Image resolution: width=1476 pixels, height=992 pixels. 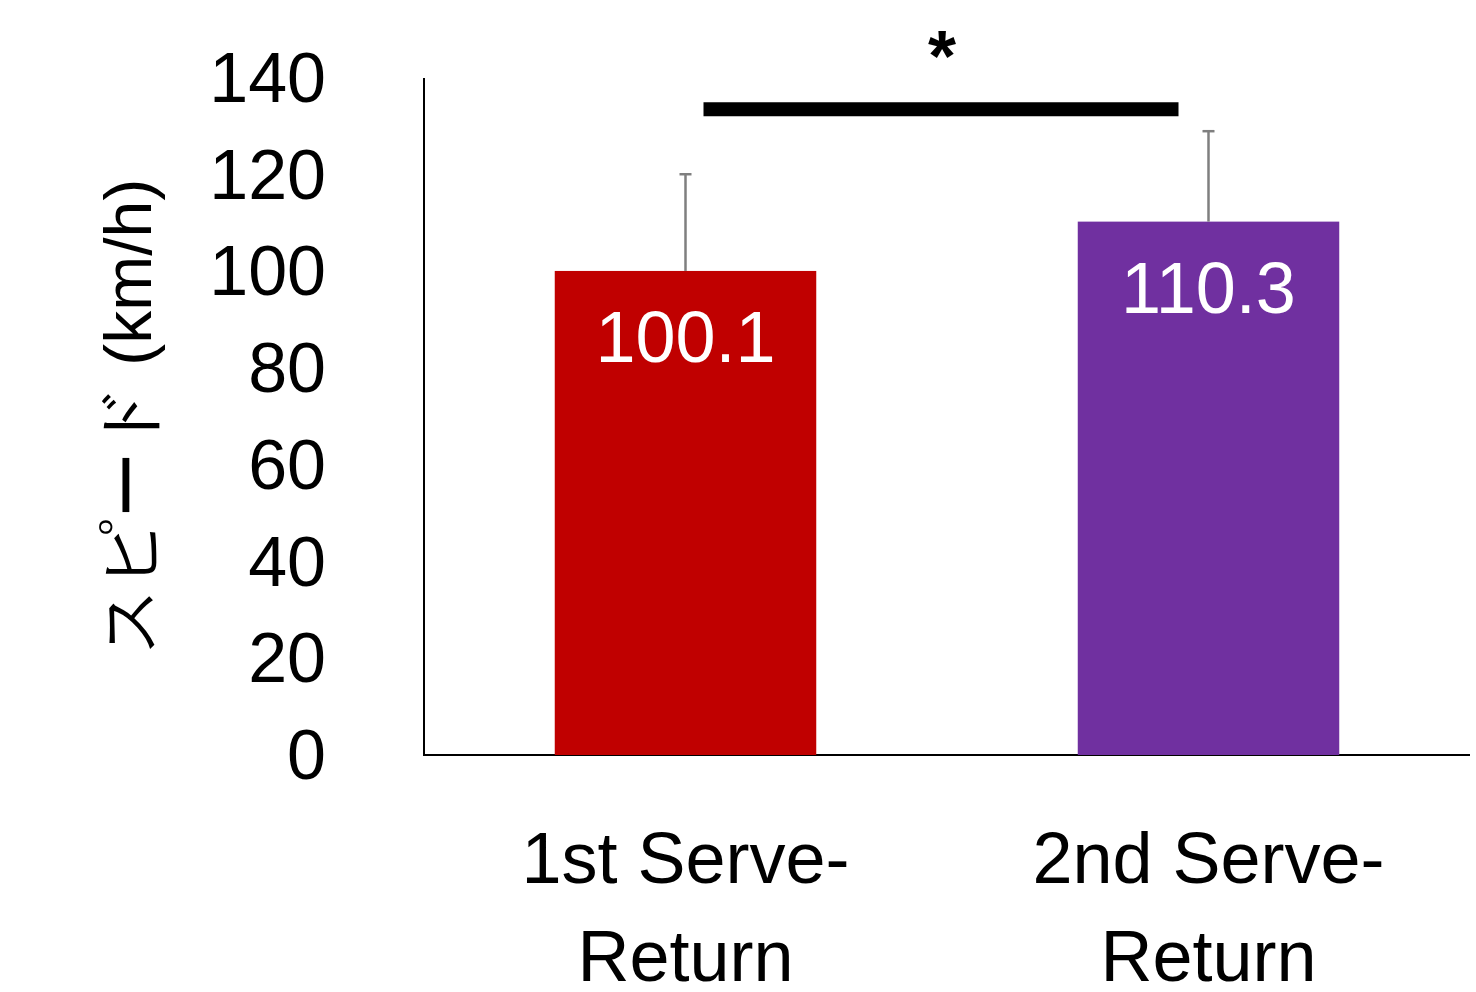 I want to click on data-label: 100.1, so click(x=685, y=336).